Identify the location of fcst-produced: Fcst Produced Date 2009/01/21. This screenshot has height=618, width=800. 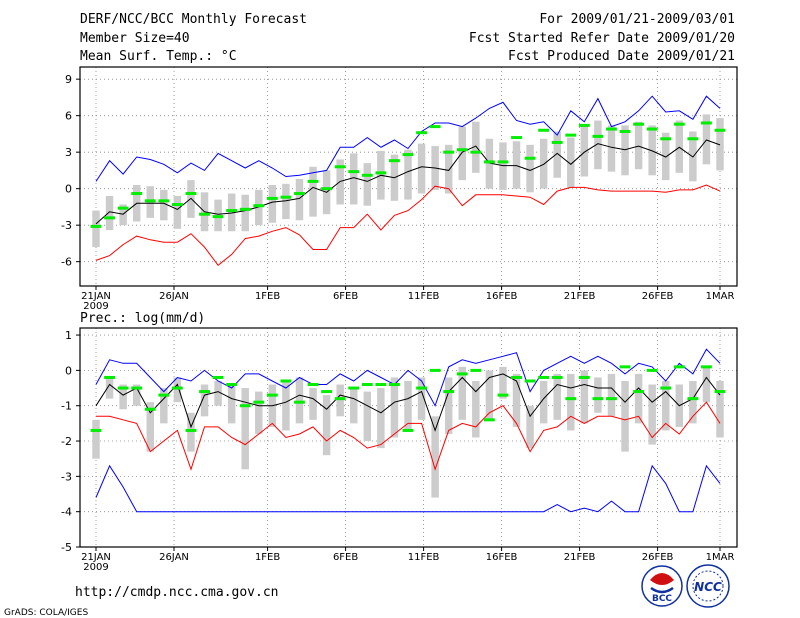
(621, 56).